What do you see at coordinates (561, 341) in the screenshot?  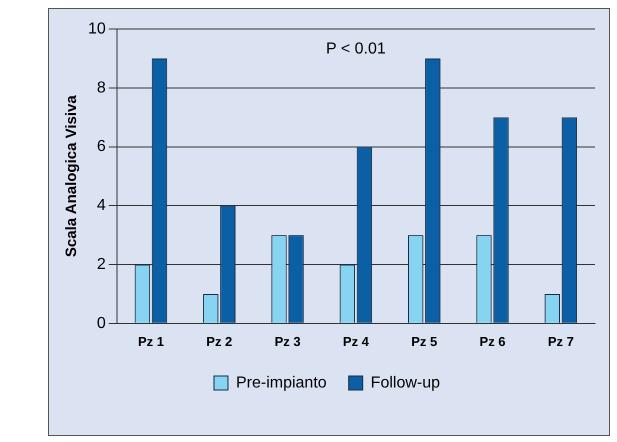 I see `x-tick-label: Pz 7` at bounding box center [561, 341].